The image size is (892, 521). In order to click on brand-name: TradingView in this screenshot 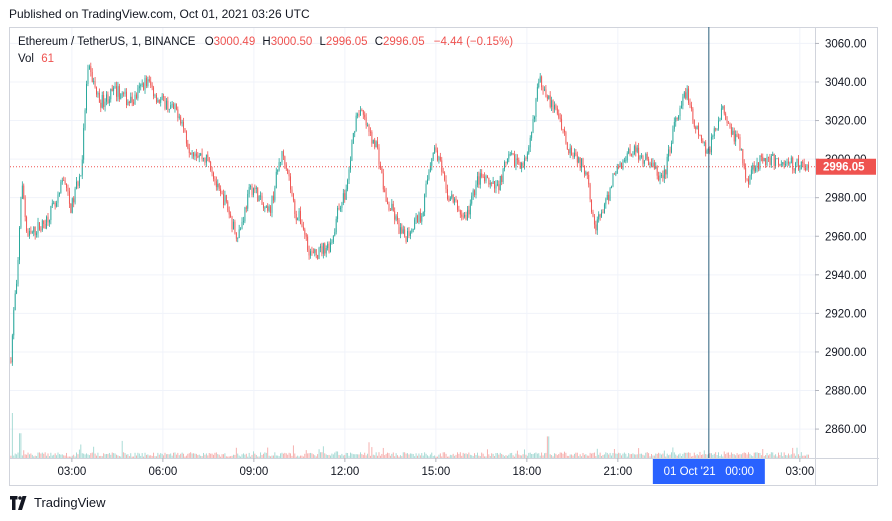, I will do `click(70, 502)`.